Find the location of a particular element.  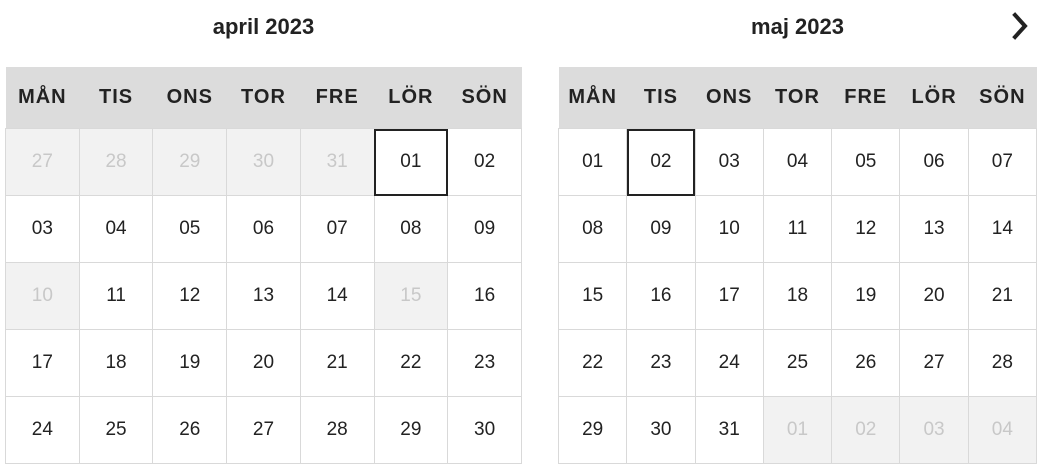

day-cell-disabled: 27 is located at coordinates (42, 162).